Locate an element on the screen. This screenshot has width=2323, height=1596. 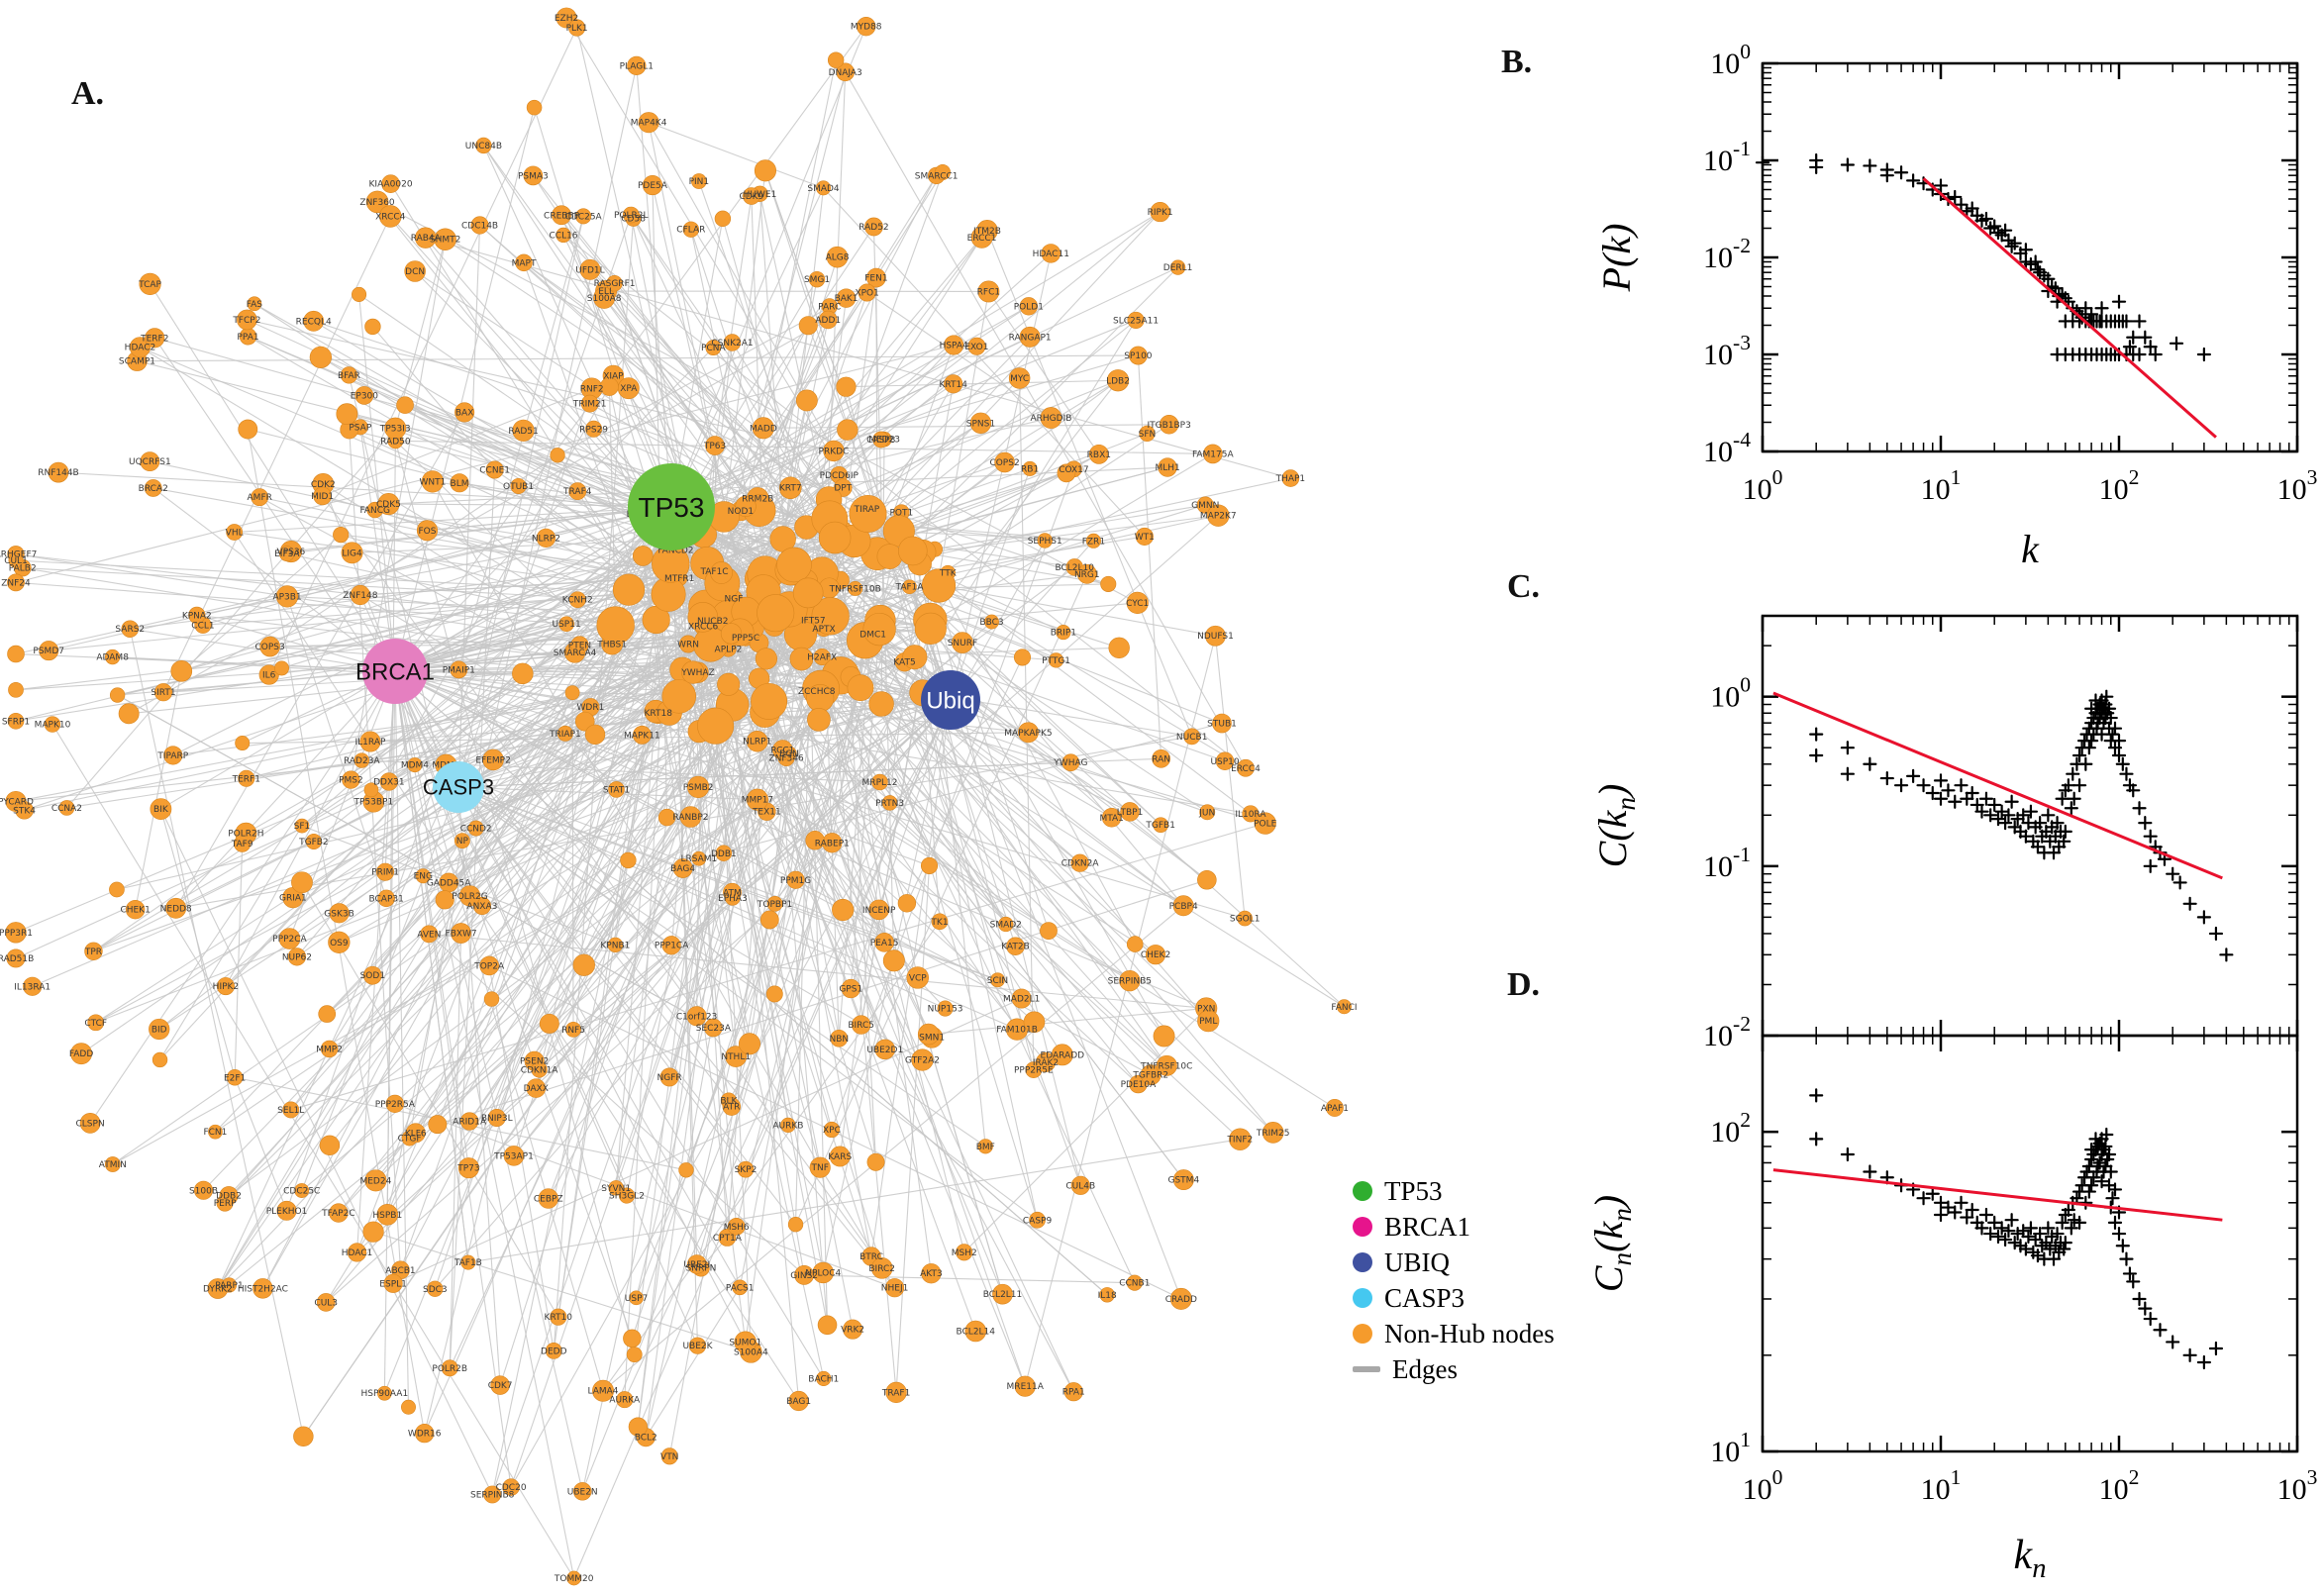
svg-text: FOS is located at coordinates (427, 532).